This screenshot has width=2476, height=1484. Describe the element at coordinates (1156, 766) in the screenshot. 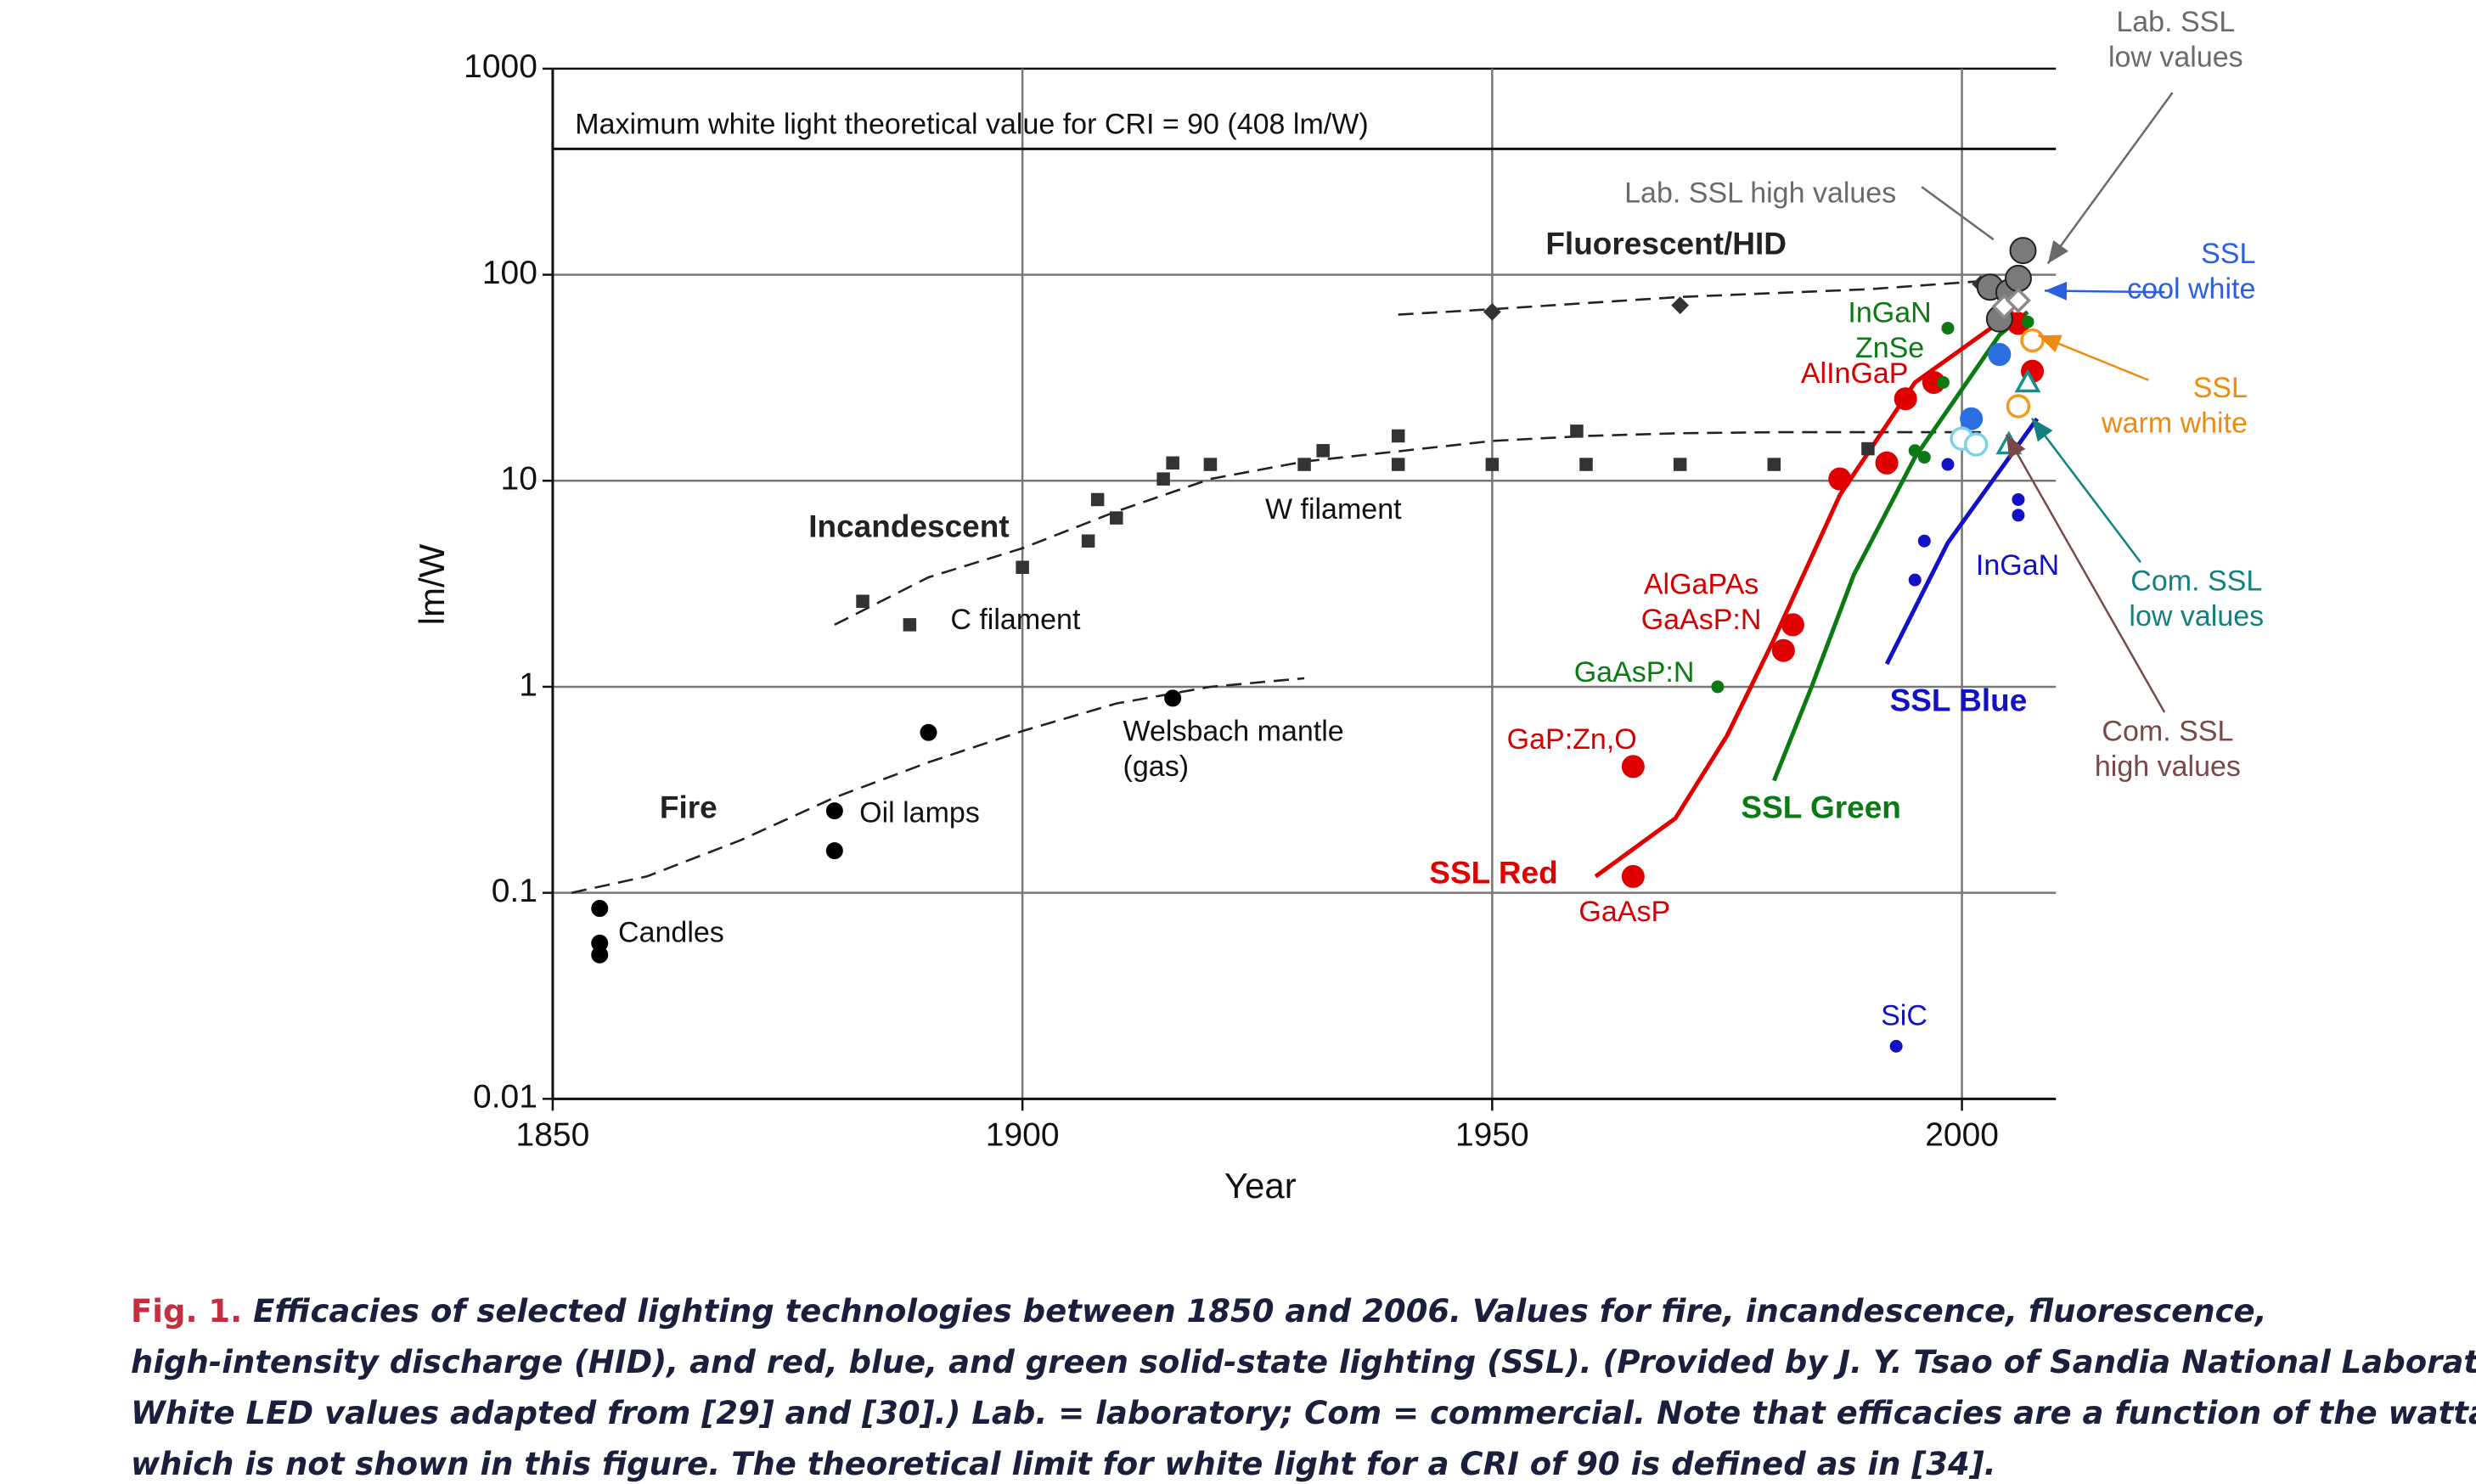

I see `annotation: (gas)` at that location.